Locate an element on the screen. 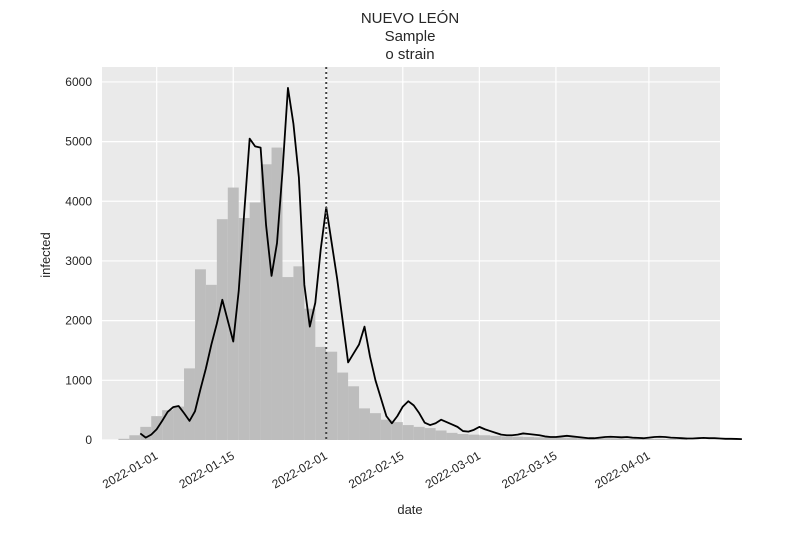  x-tick-label: 2022-02-15 is located at coordinates (376, 469).